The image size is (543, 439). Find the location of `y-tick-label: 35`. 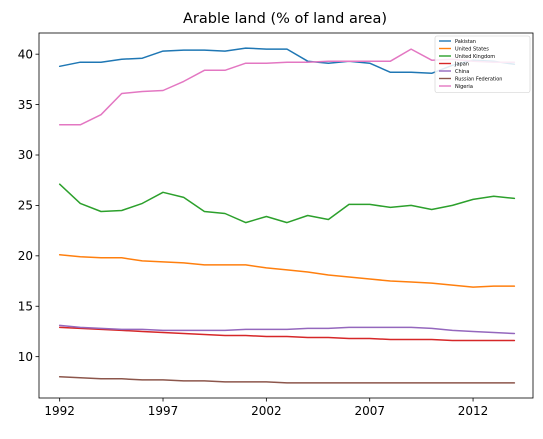

y-tick-label: 35 is located at coordinates (25, 105).